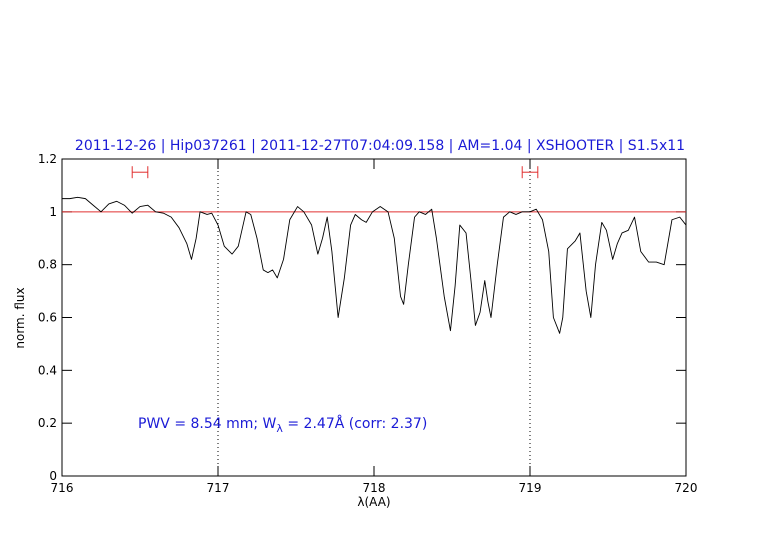 The height and width of the screenshot is (546, 782). What do you see at coordinates (62, 488) in the screenshot?
I see `x-tick-label: 716` at bounding box center [62, 488].